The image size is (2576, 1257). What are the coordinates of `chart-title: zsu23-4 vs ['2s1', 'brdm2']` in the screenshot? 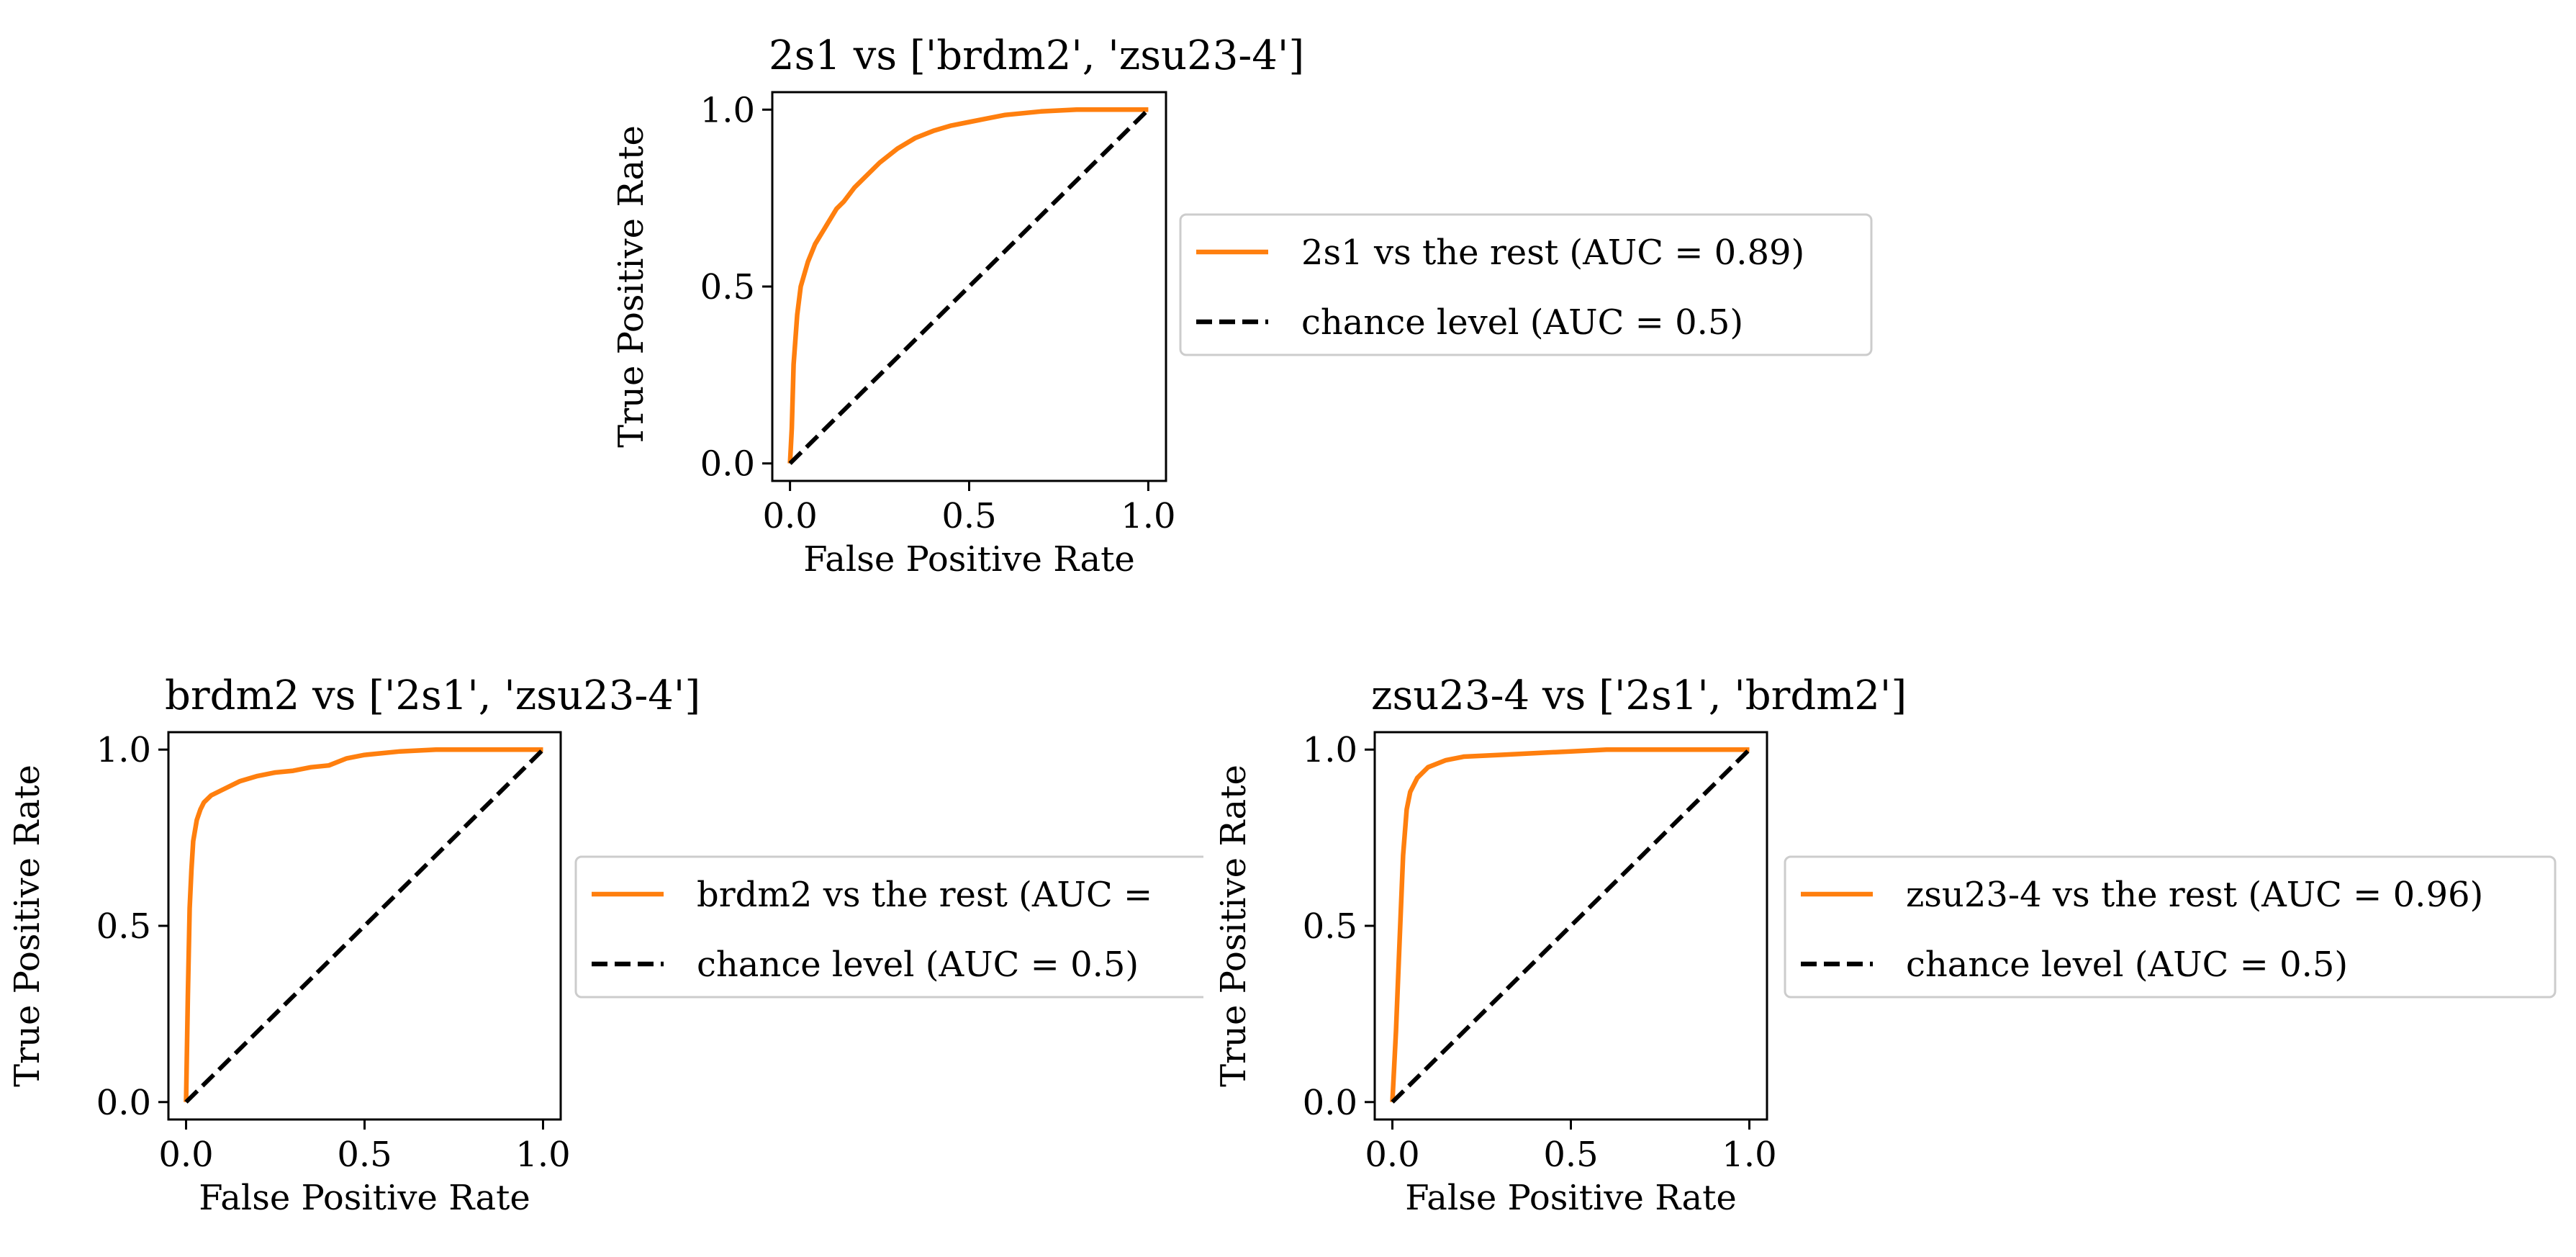 It's located at (1639, 695).